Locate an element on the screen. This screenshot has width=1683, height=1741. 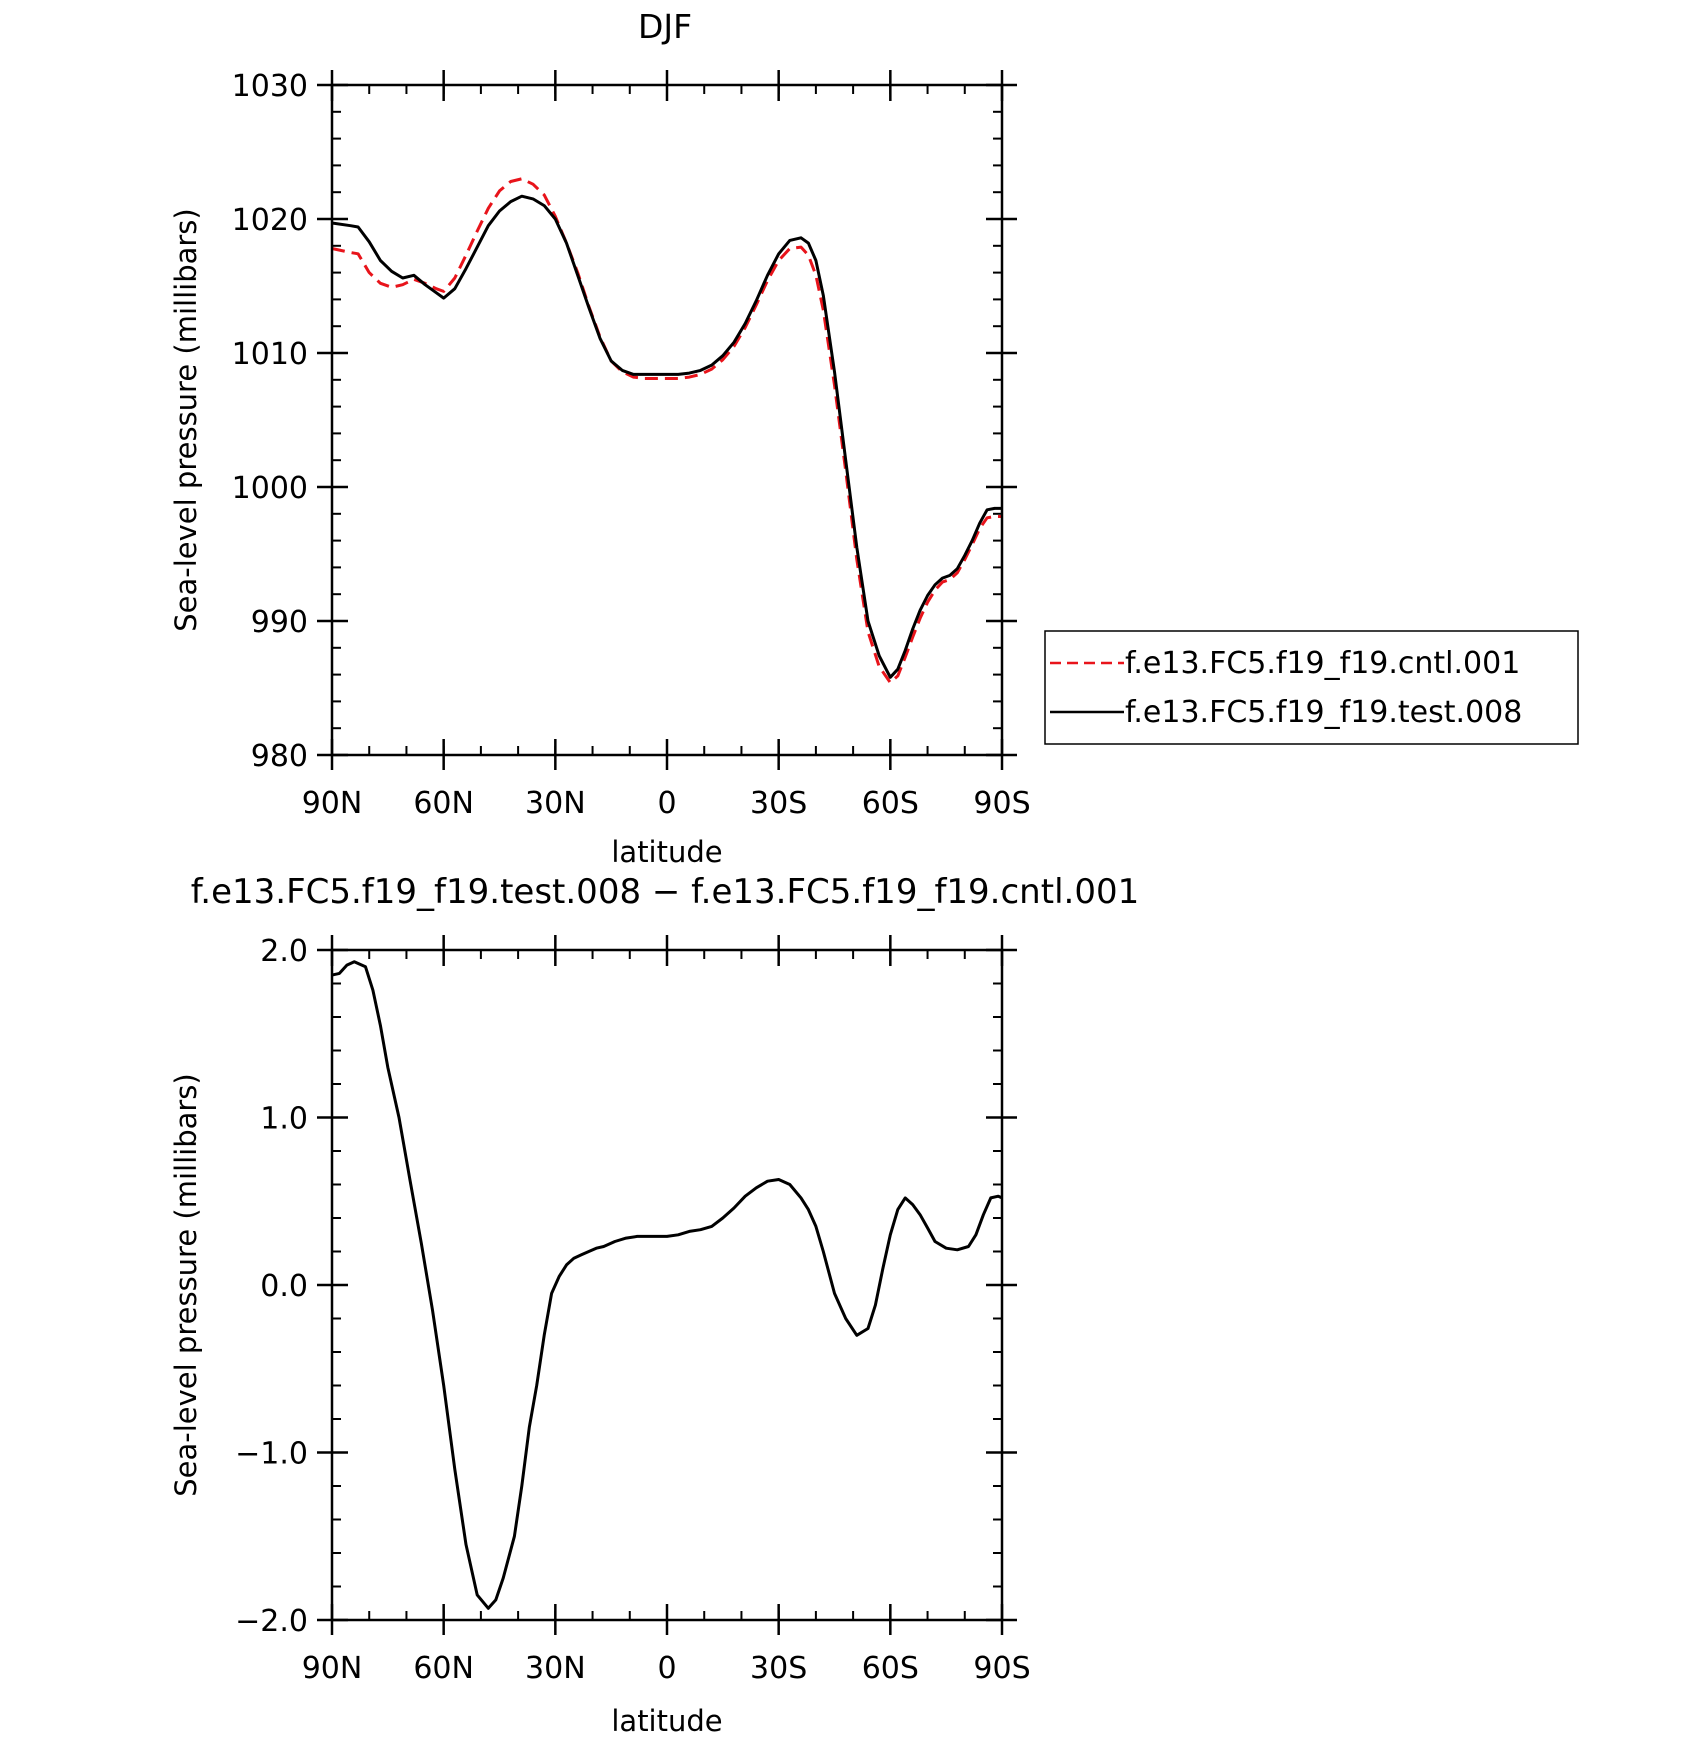
top-chart-series is located at coordinates (666, 431).